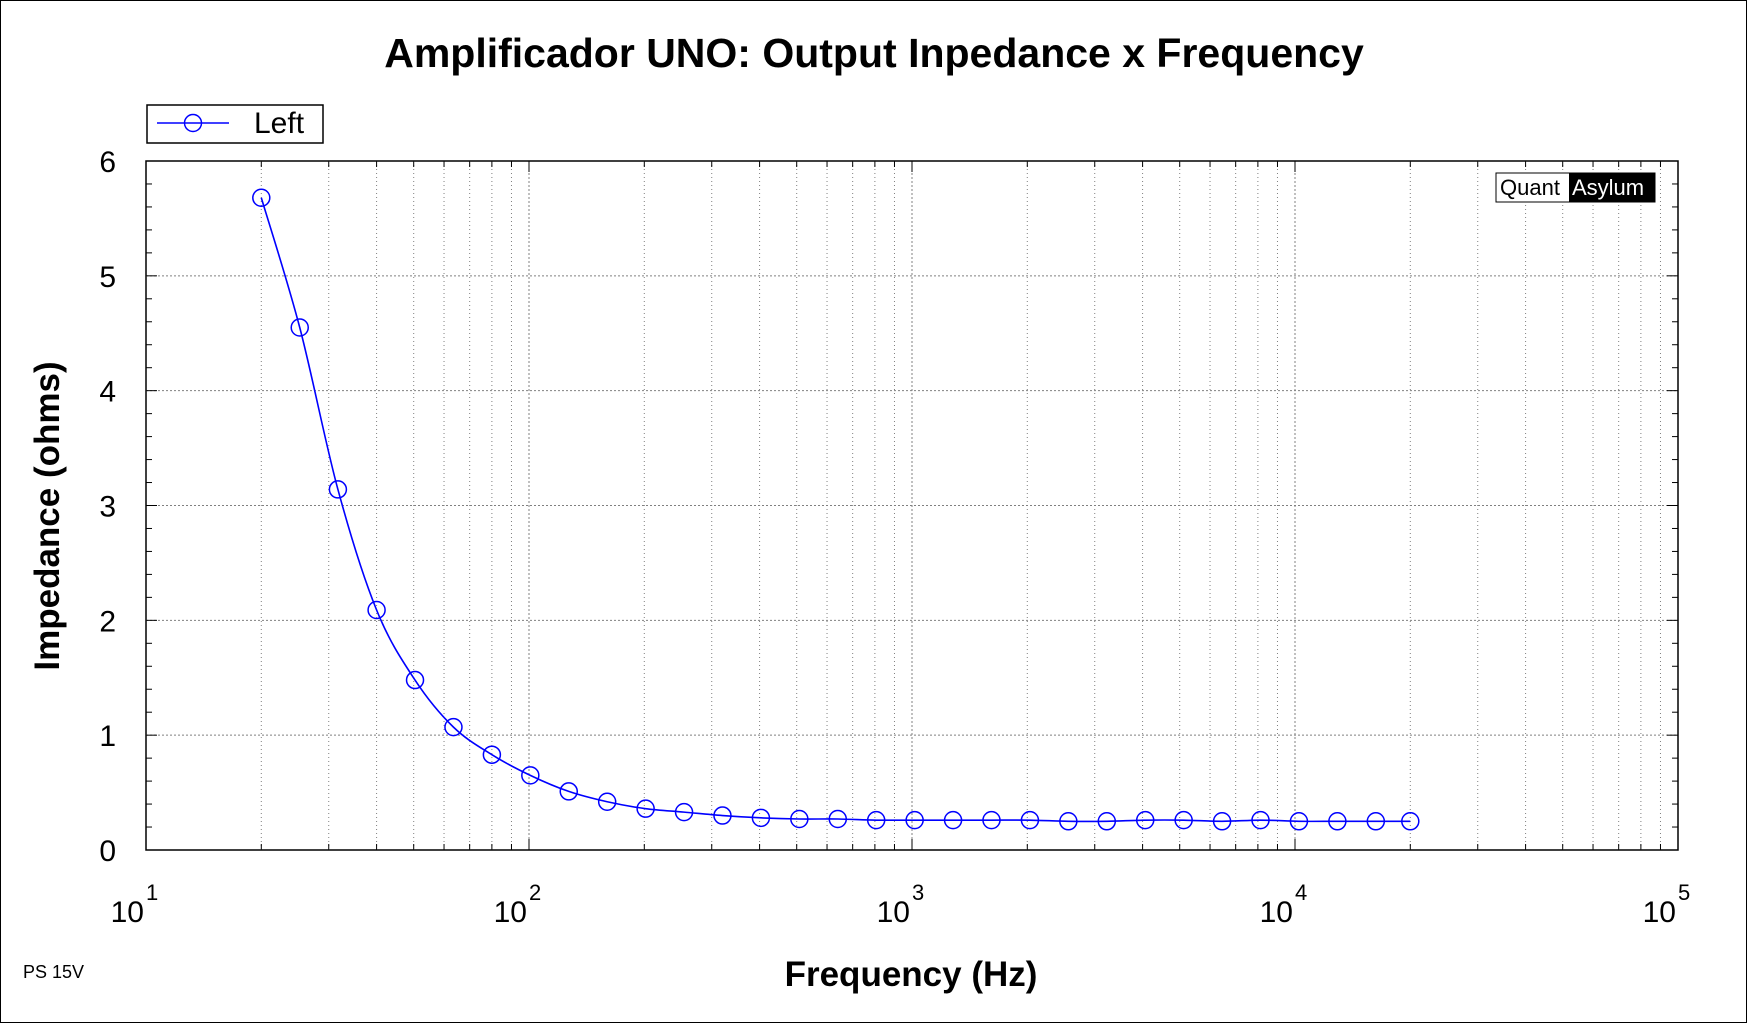  I want to click on x-tick-label: 10¹, so click(135, 904).